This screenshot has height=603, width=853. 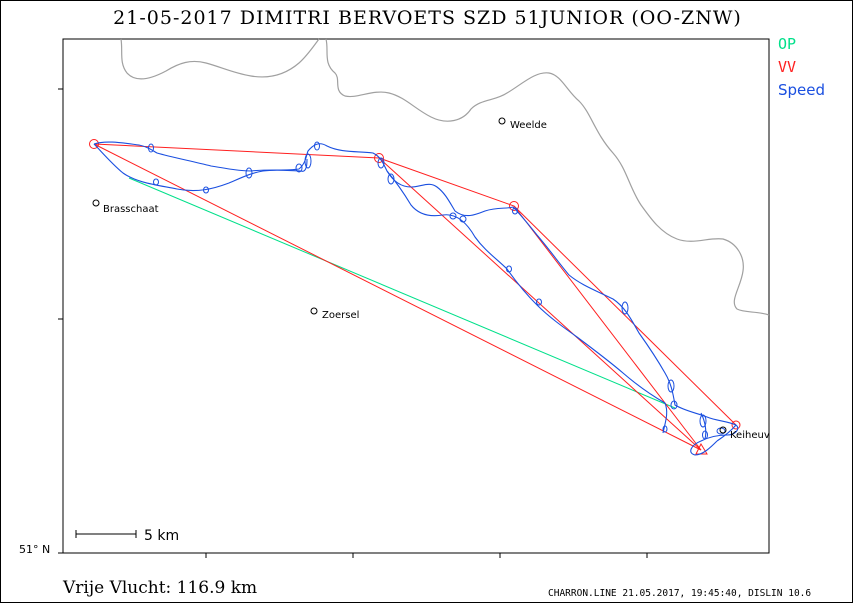 What do you see at coordinates (787, 67) in the screenshot?
I see `legend-vv: VV` at bounding box center [787, 67].